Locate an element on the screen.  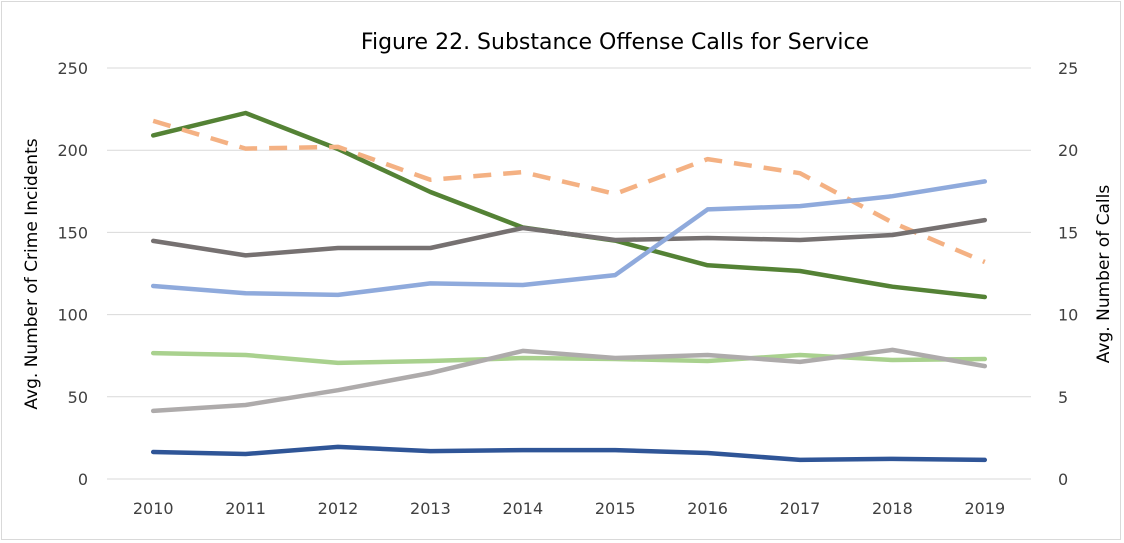
x-tick-label: 2011 is located at coordinates (245, 508).